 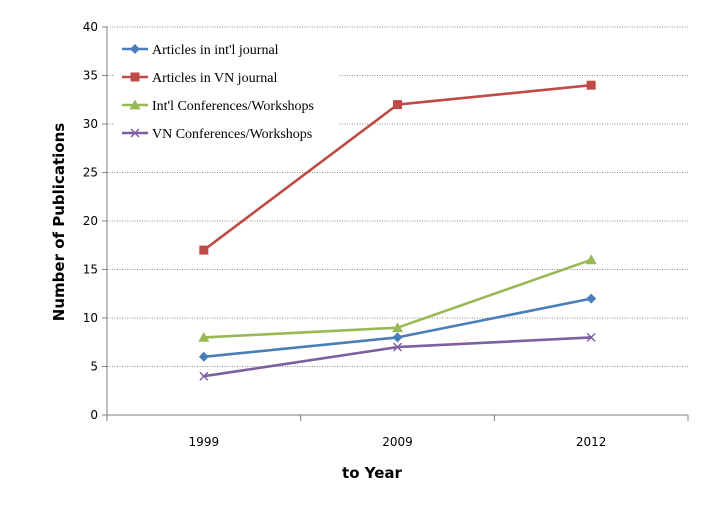 I want to click on legend-item: VN Conferences/Workshops, so click(x=217, y=134).